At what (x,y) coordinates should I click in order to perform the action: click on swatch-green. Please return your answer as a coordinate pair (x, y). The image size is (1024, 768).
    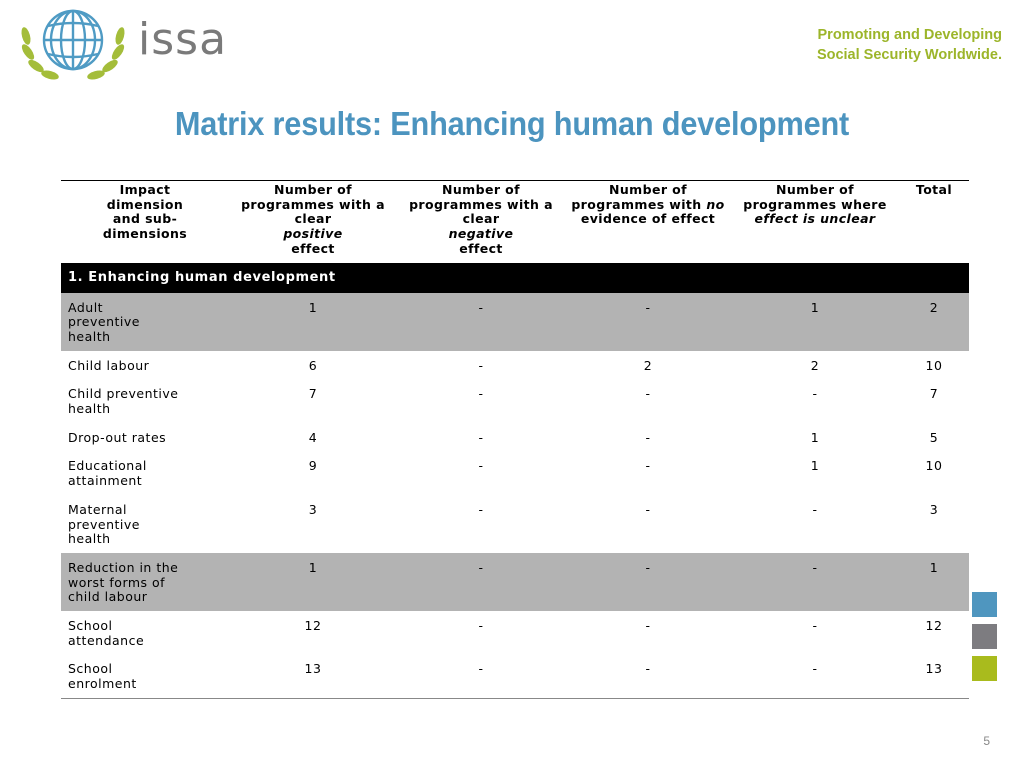
    Looking at the image, I should click on (984, 668).